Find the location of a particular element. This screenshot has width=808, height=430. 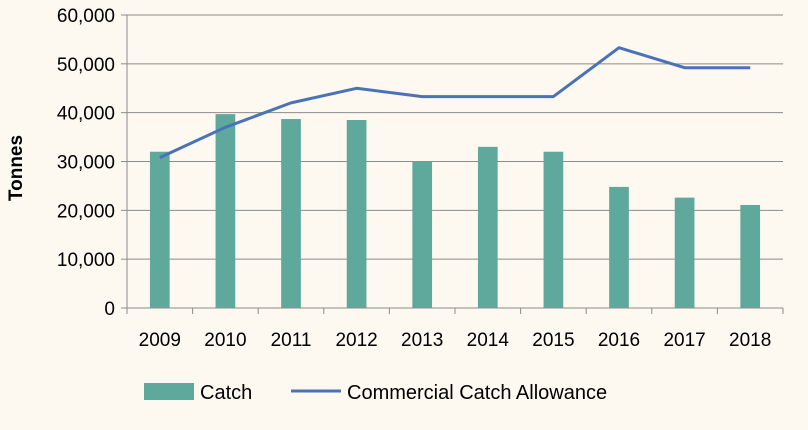

y-tick-label: 40,000 is located at coordinates (86, 114).